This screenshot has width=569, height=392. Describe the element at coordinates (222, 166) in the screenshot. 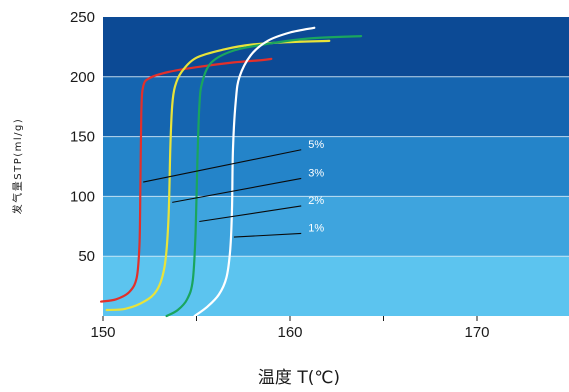

I see `annotation-leader-5pct` at that location.